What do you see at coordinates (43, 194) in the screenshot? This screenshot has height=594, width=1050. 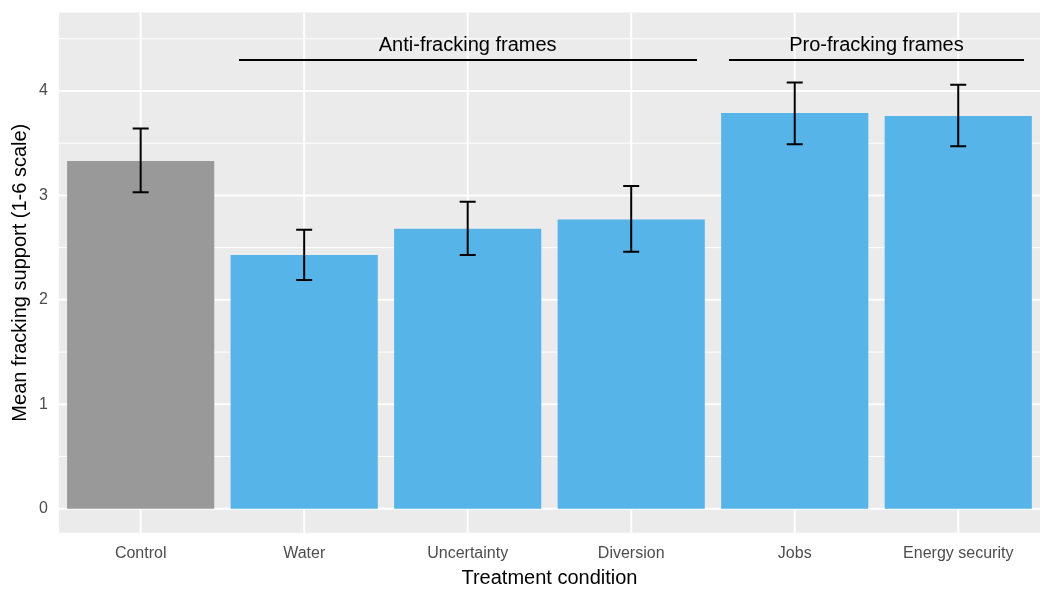 I see `y-tick-label: 3` at bounding box center [43, 194].